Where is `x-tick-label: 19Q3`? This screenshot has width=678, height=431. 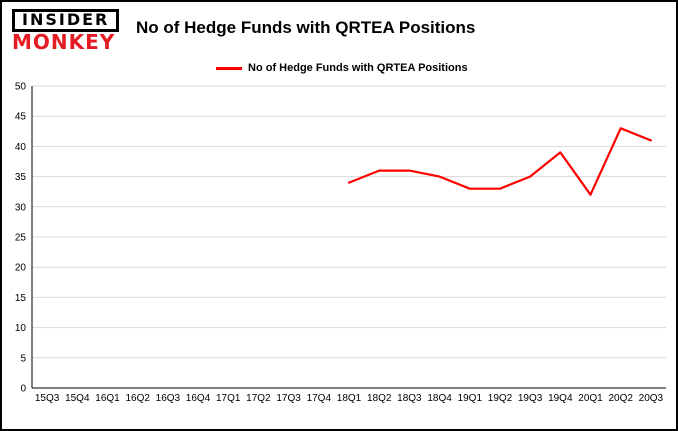 x-tick-label: 19Q3 is located at coordinates (530, 398).